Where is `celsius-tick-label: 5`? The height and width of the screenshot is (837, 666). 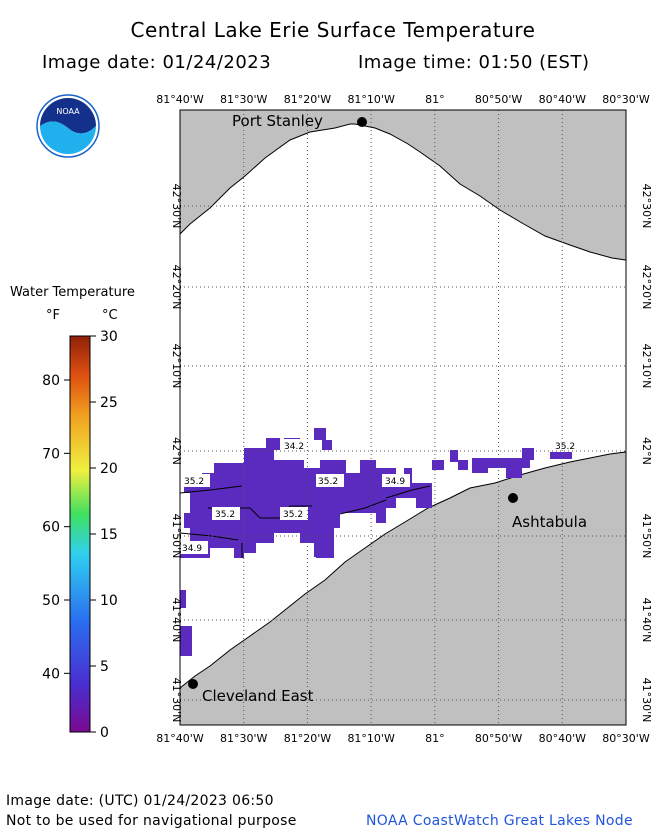
celsius-tick-label: 5 is located at coordinates (104, 667).